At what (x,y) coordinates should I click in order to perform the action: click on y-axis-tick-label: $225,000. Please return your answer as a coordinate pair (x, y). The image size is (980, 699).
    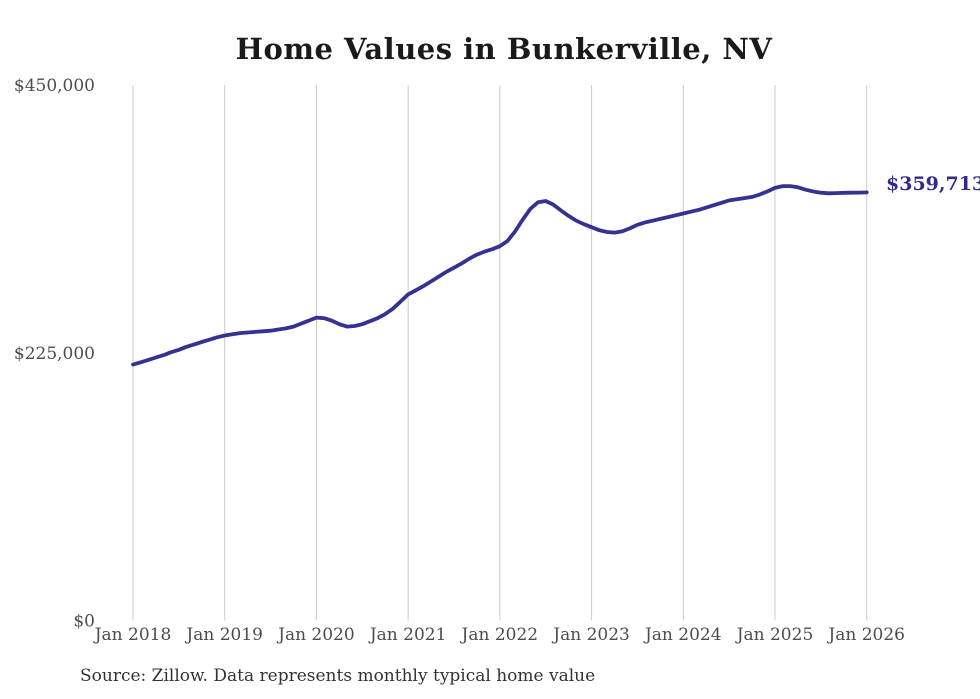
    Looking at the image, I should click on (54, 354).